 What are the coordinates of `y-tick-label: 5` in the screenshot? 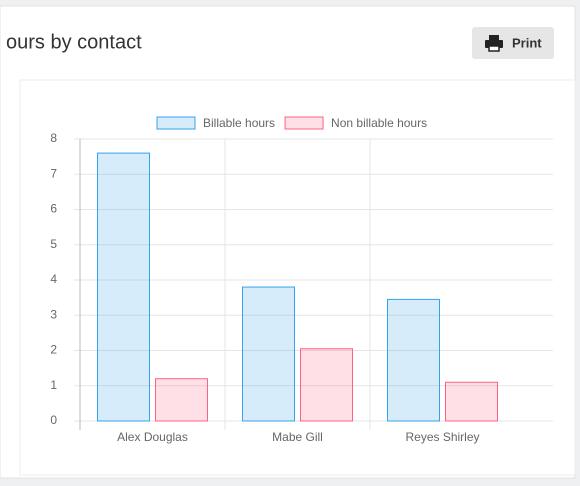 It's located at (53, 244).